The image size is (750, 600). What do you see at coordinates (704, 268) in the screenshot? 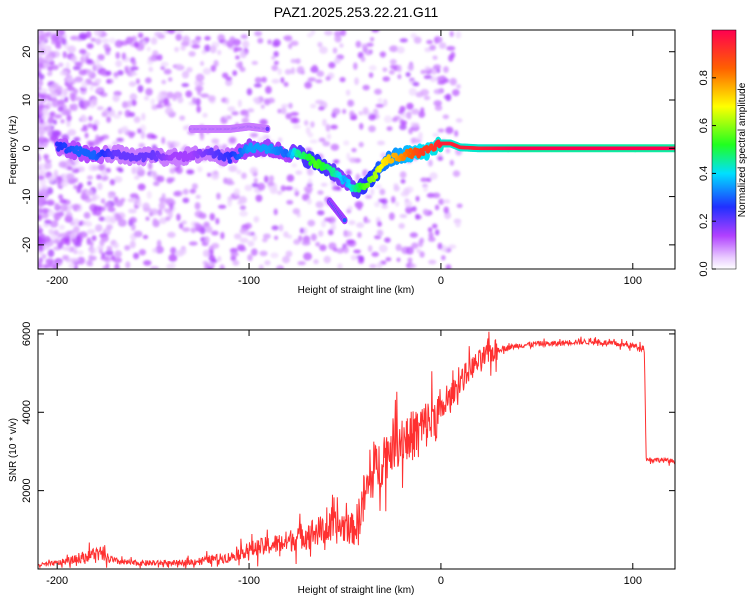
I see `colorbar-tick-label: 0.0` at bounding box center [704, 268].